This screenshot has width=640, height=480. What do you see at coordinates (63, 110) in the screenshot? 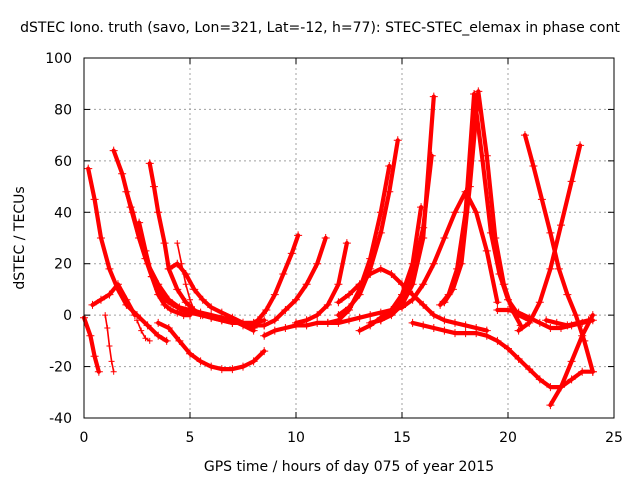
I see `y-tick-label: 80` at bounding box center [63, 110].